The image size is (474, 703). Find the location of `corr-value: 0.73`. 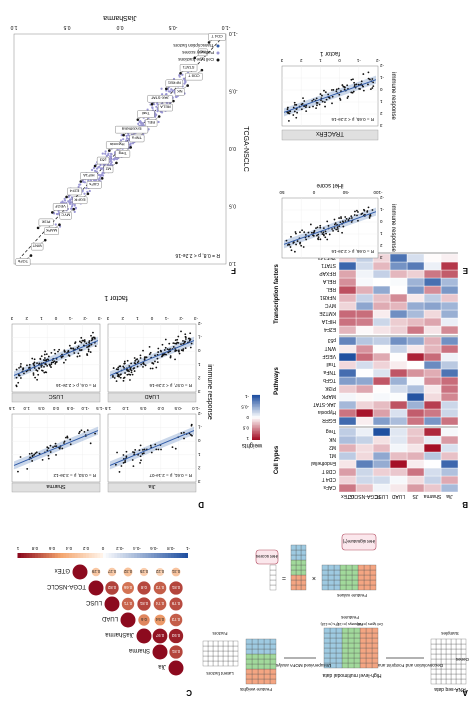

corr-value: 0.73 is located at coordinates (159, 587).